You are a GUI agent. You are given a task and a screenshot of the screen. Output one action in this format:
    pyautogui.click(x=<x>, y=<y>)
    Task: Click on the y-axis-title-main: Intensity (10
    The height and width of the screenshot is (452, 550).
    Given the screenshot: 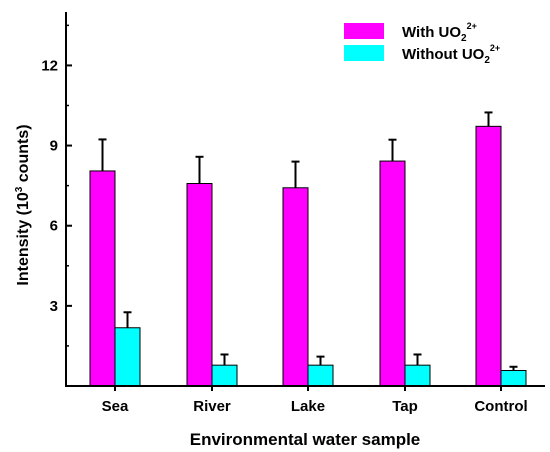 What is the action you would take?
    pyautogui.click(x=23, y=238)
    